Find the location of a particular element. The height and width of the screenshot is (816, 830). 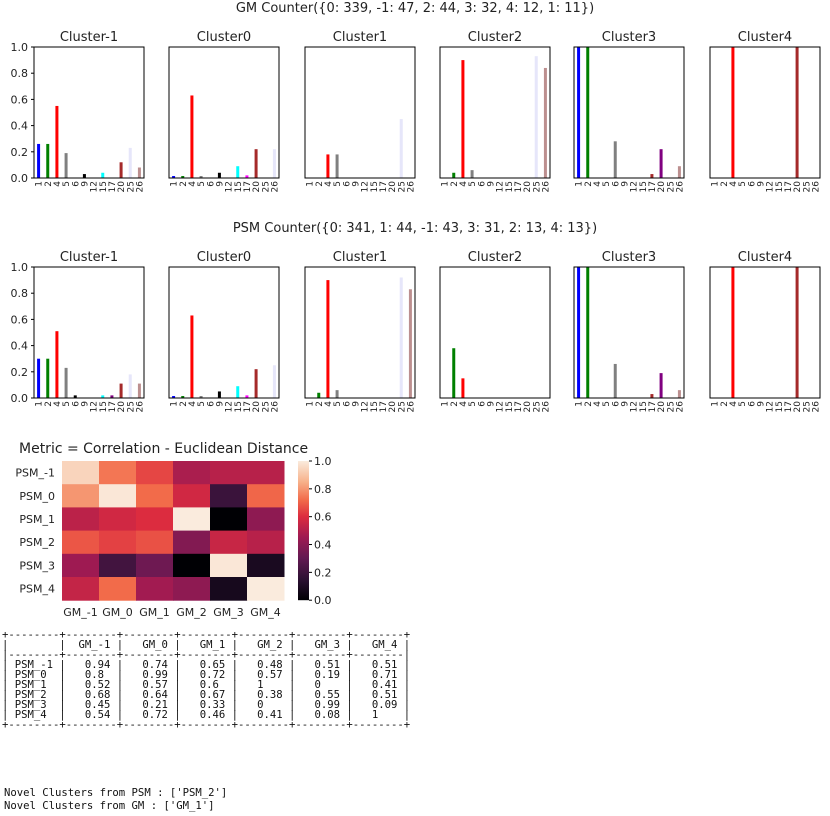

heatmap-row-label: PSM_2 is located at coordinates (37, 542).